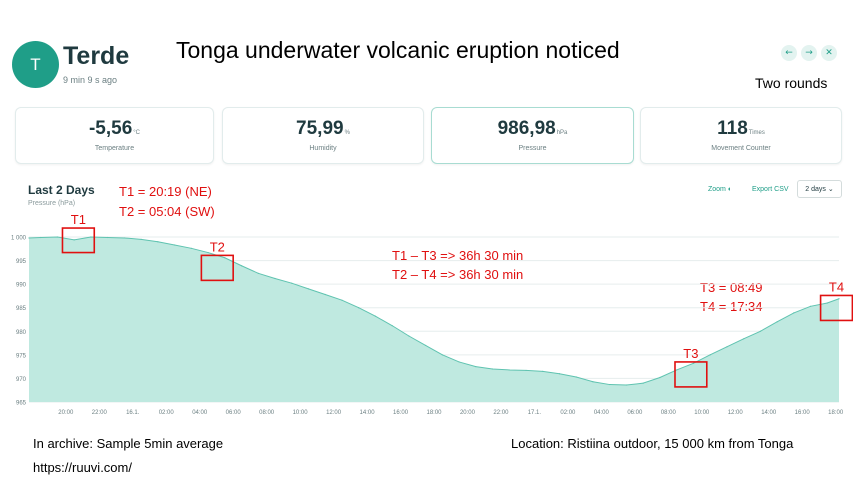 This screenshot has height=480, width=853. Describe the element at coordinates (19, 321) in the screenshot. I see `y-axis: 1 000 995 990 985 980 975 970 965` at that location.